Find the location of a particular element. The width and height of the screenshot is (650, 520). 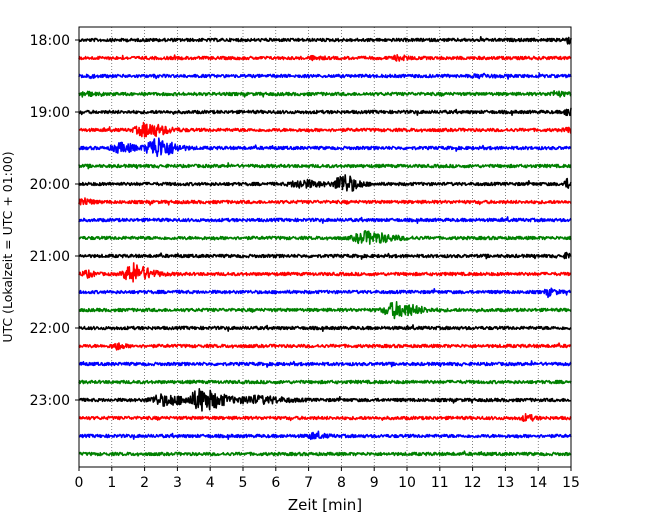

y-tick-label: 22:00 is located at coordinates (50, 329).